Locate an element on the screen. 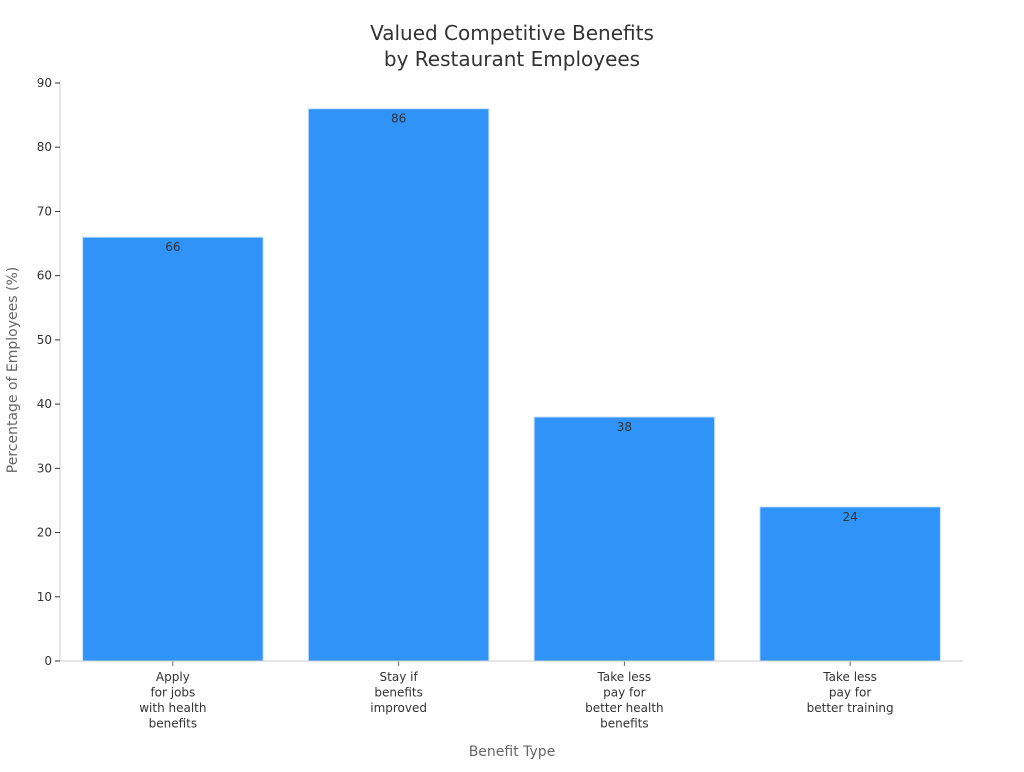 This screenshot has height=772, width=1024. y-tick-label: 90 is located at coordinates (44, 83).